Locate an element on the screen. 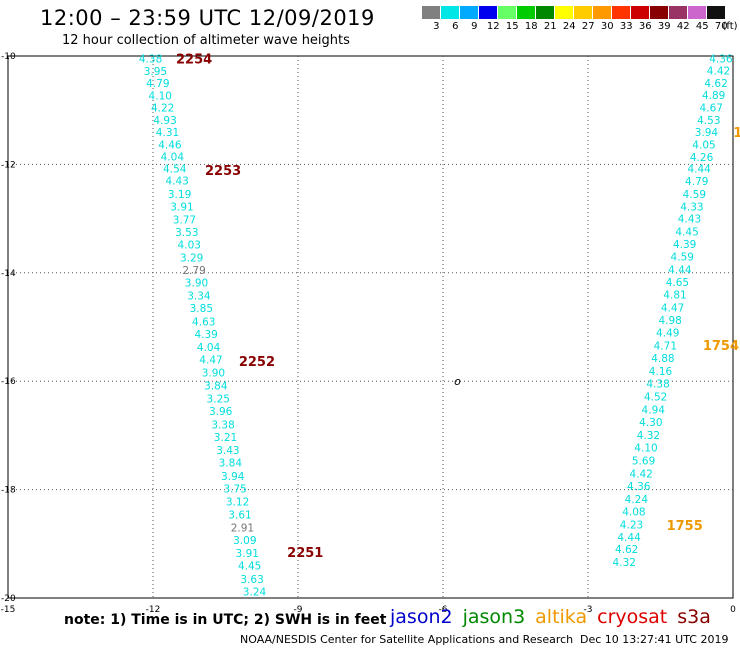 The image size is (740, 650). island-marker: o is located at coordinates (457, 381).